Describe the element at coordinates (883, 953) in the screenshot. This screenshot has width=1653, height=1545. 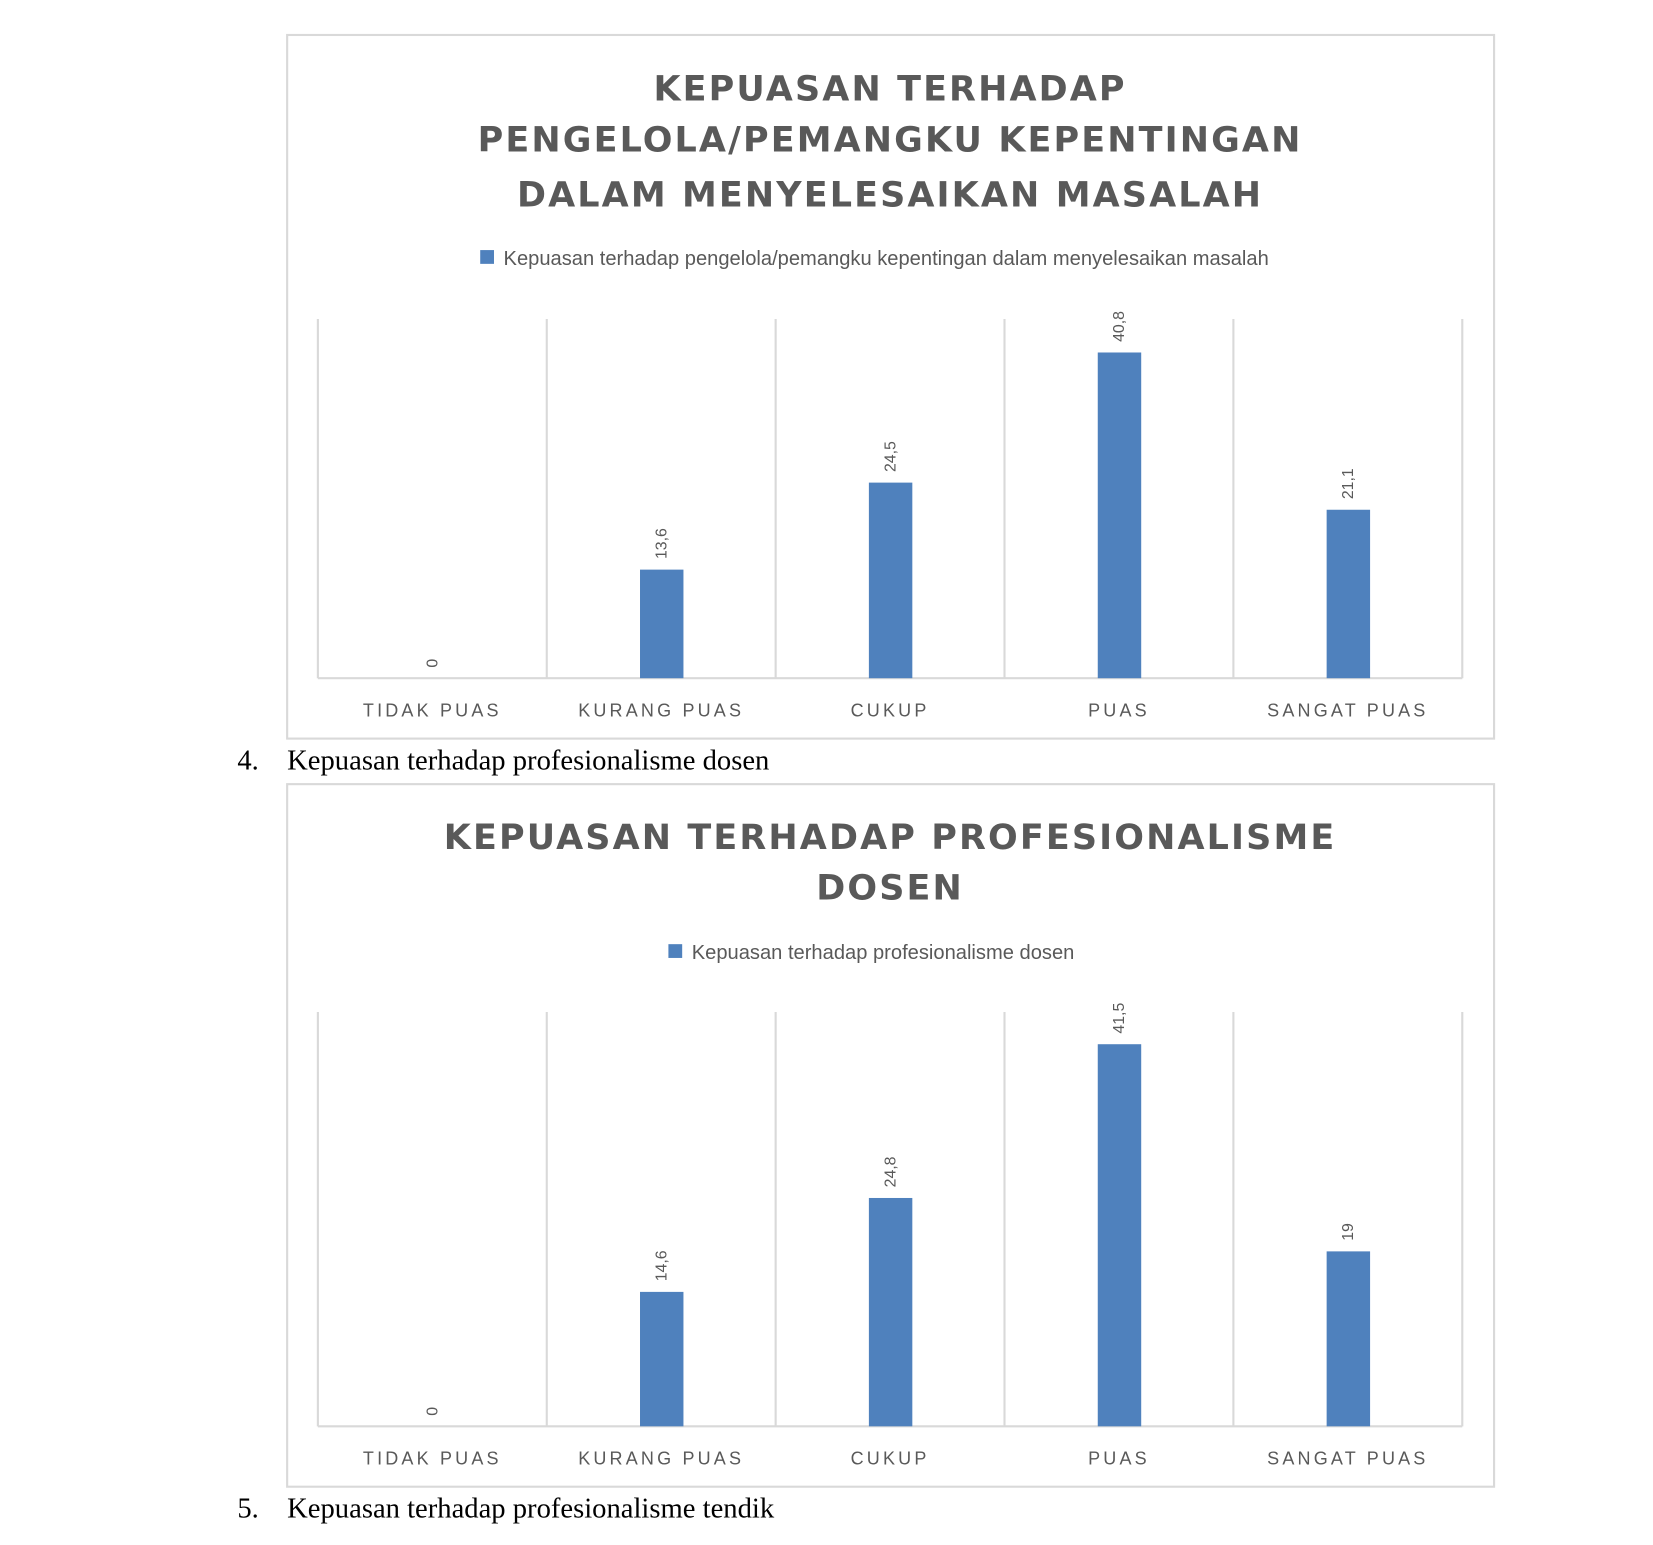
I see `legend-label: Kepuasan terhadap profesionalisme dosen` at that location.